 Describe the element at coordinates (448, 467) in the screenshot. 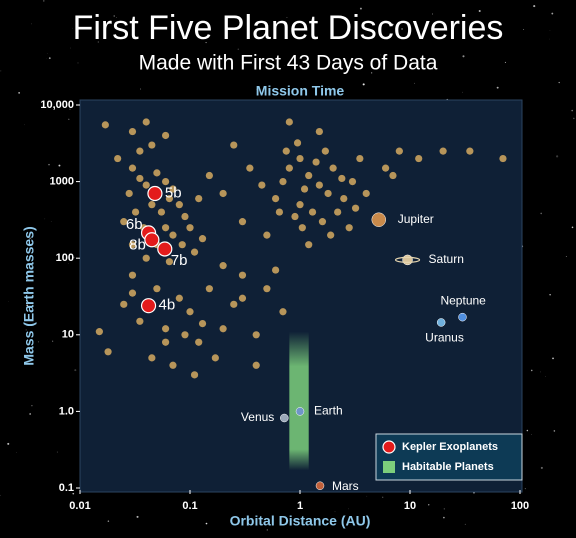

I see `legend-label: Habitable Planets` at that location.